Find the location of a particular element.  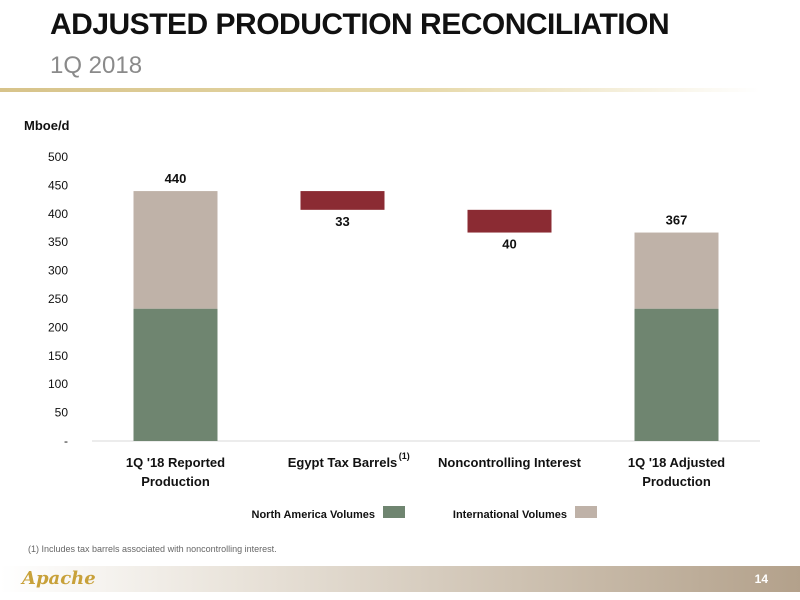

data-label: 440 is located at coordinates (176, 178).